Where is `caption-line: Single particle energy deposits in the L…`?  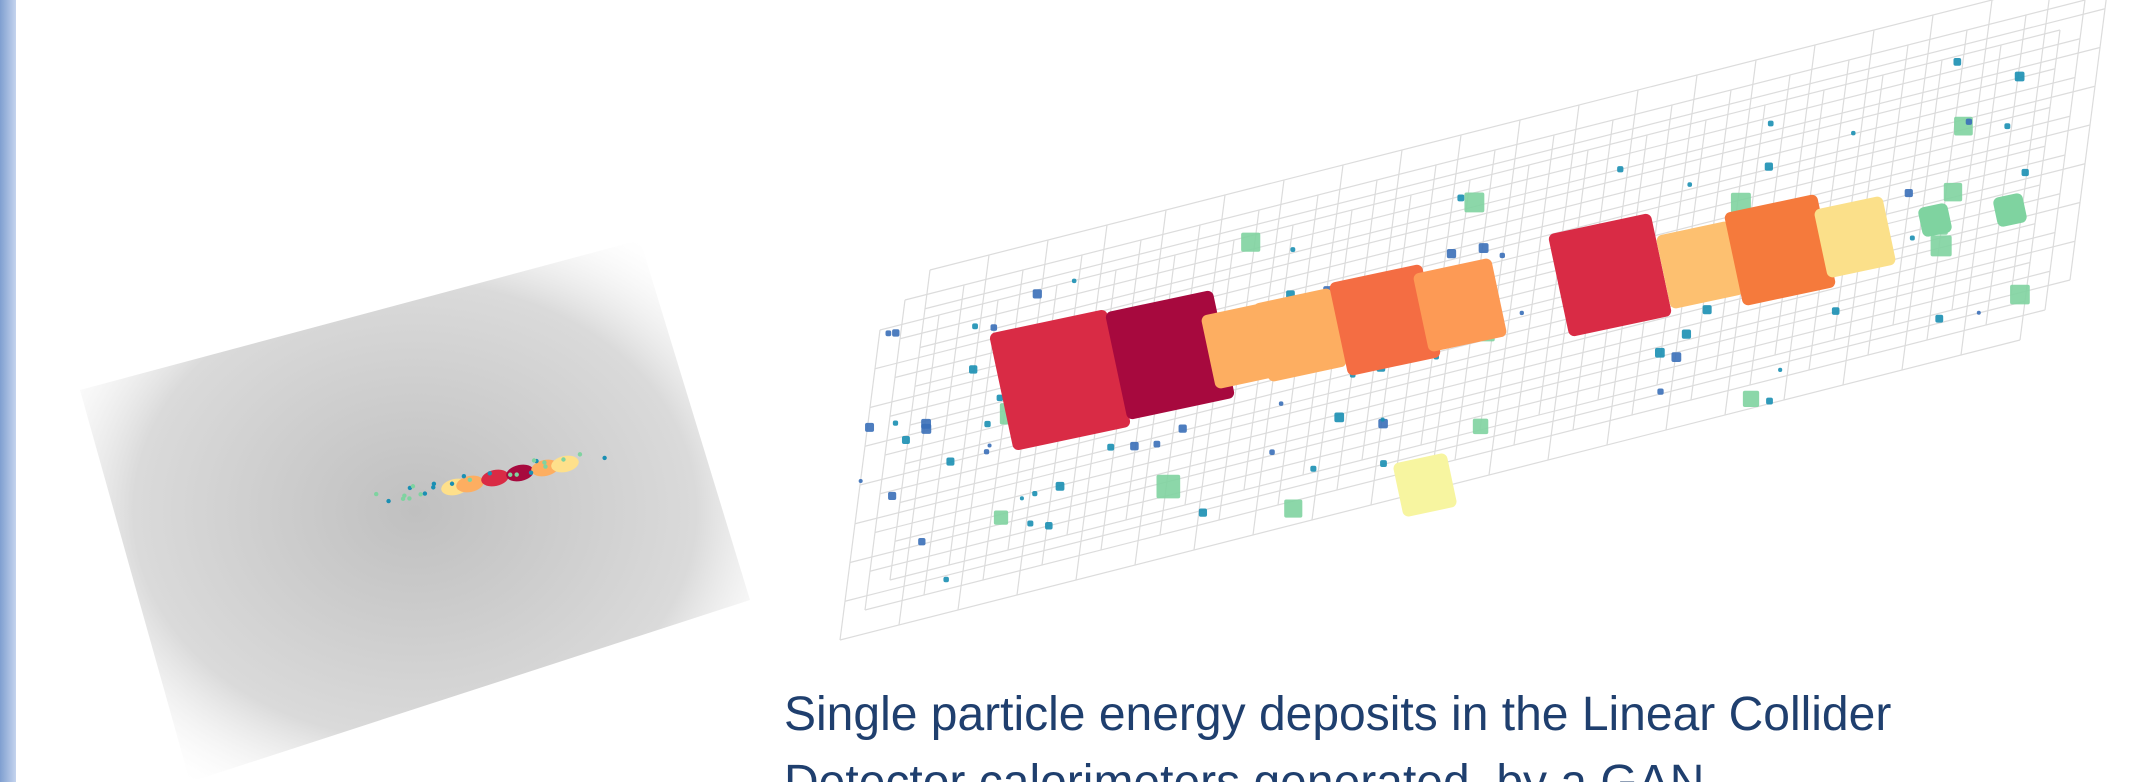
caption-line: Single particle energy deposits in the L… is located at coordinates (1337, 714).